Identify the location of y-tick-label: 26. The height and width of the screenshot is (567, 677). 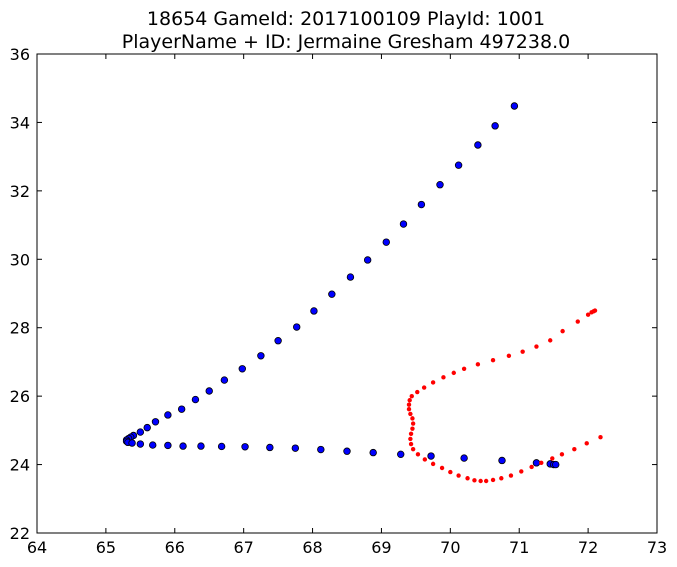
(20, 396).